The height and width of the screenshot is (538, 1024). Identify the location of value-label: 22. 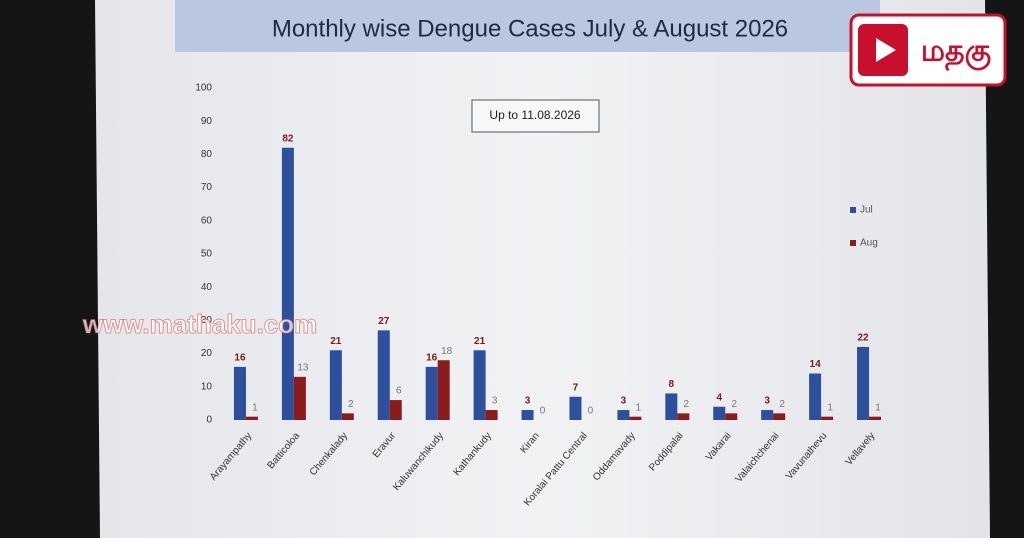
(863, 338).